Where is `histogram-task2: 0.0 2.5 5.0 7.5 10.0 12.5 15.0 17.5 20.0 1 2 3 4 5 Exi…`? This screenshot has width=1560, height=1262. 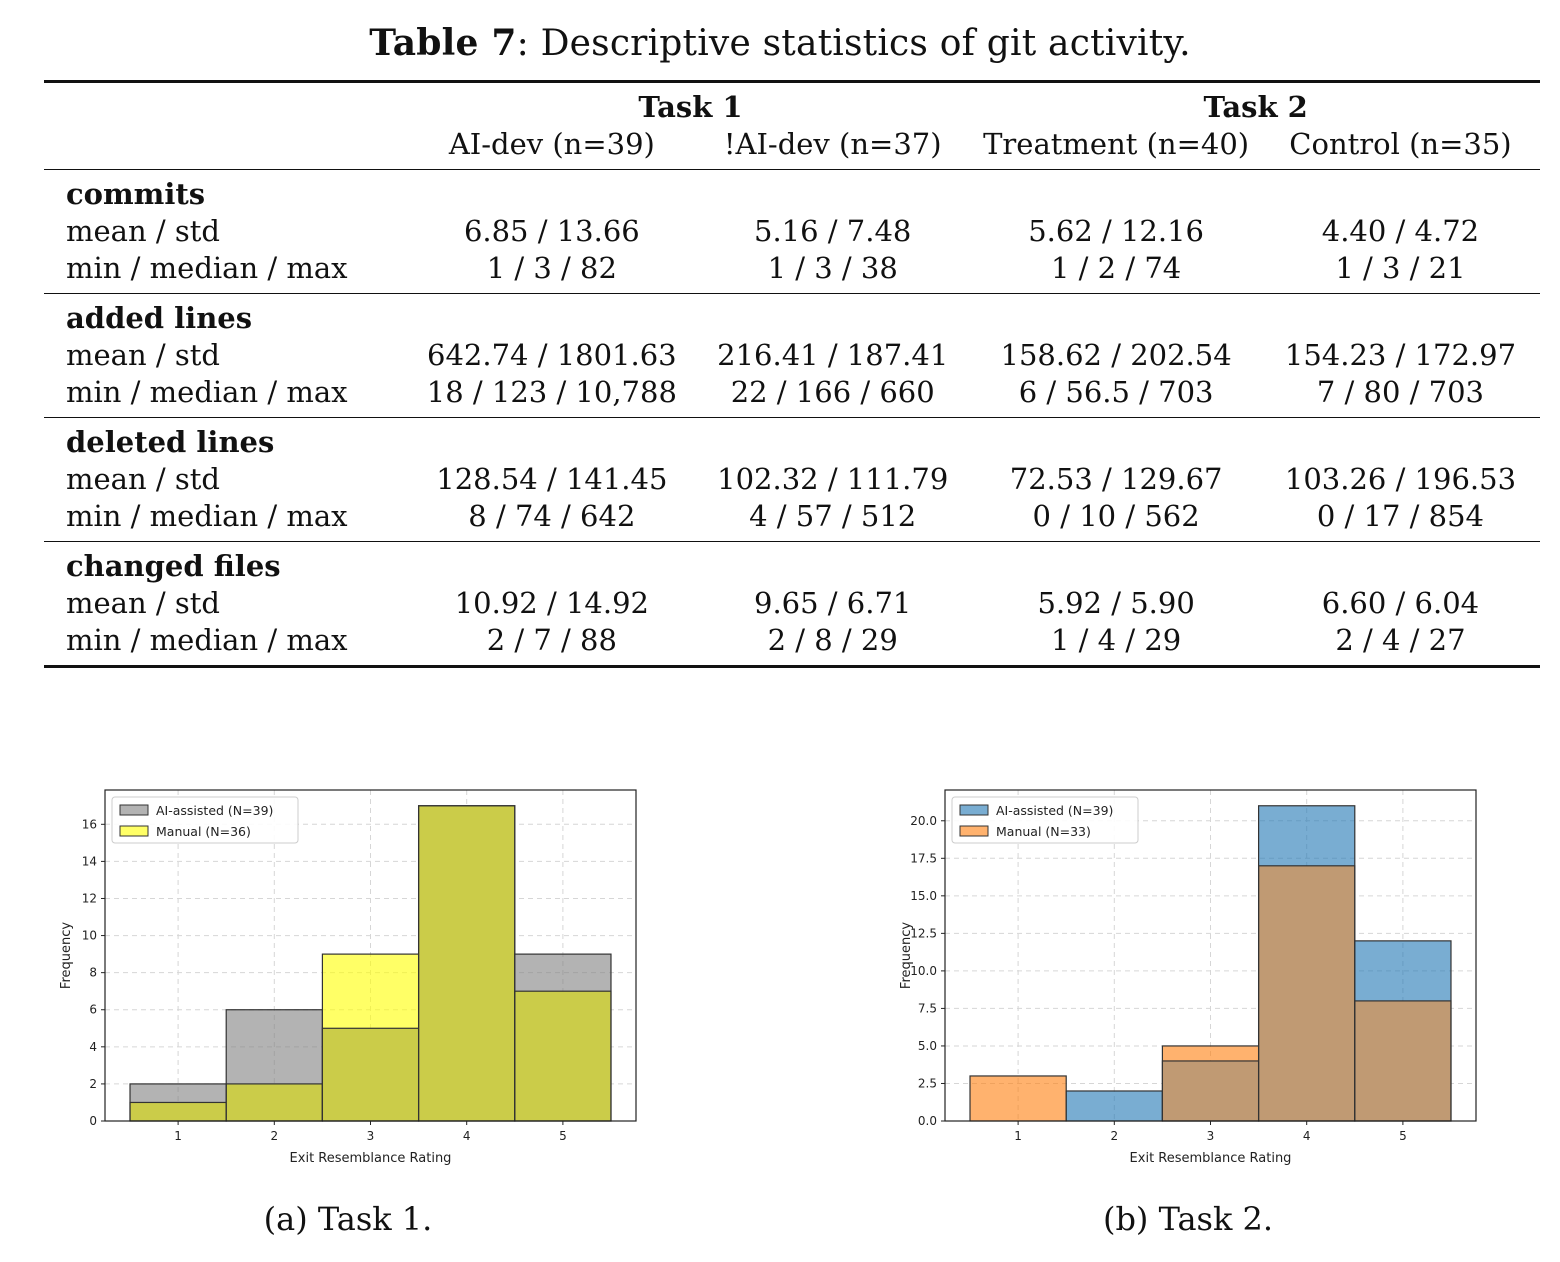 histogram-task2: 0.0 2.5 5.0 7.5 10.0 12.5 15.0 17.5 20.0 1 2 3 4 5 Exi… is located at coordinates (1190, 984).